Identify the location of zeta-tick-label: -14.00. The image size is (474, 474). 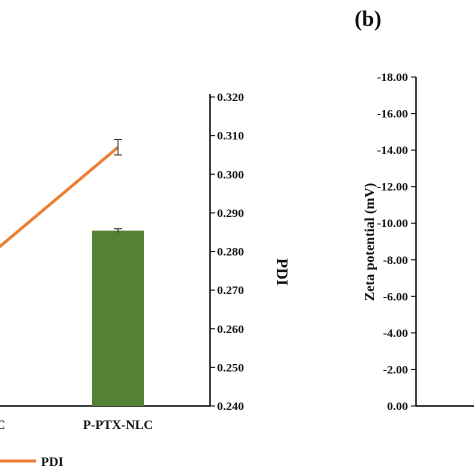
(392, 150).